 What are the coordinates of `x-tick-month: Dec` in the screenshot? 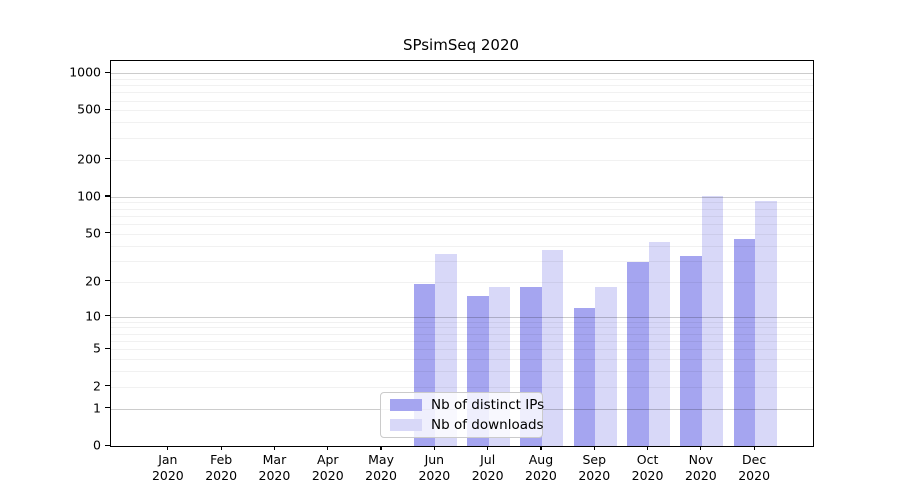 It's located at (754, 459).